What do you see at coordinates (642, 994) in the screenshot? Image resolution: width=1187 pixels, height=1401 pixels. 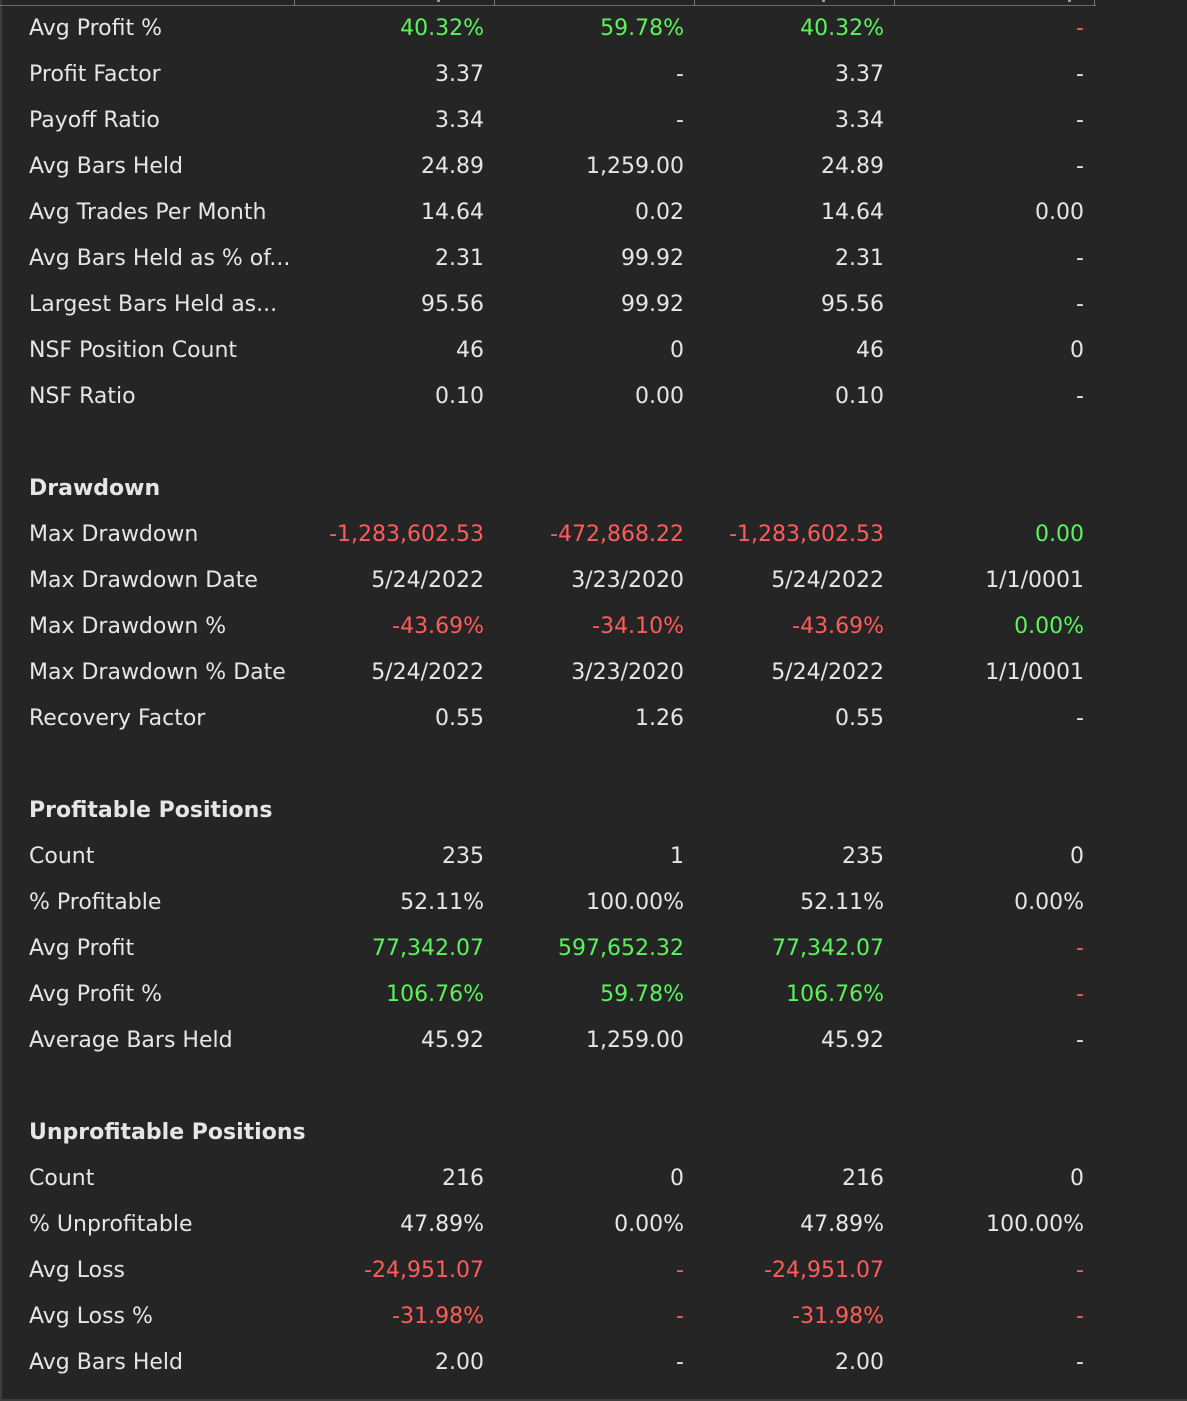 I see `metric-value: 59.78%` at bounding box center [642, 994].